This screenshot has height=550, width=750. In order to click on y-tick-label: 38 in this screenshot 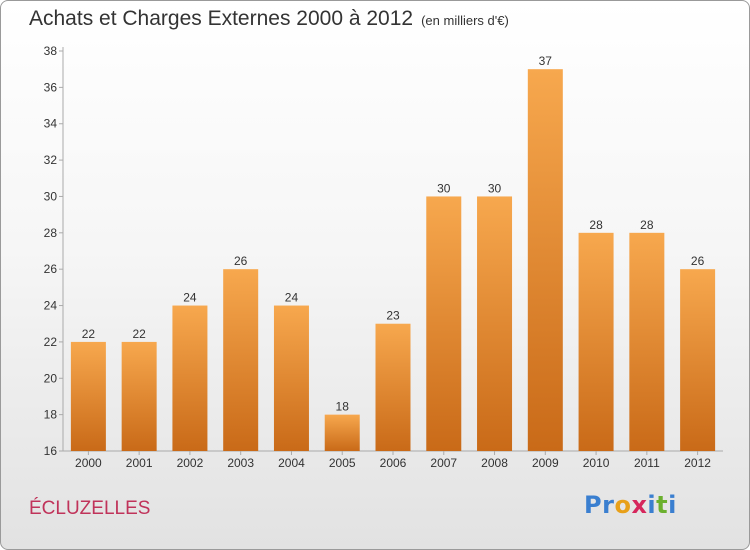, I will do `click(51, 51)`.